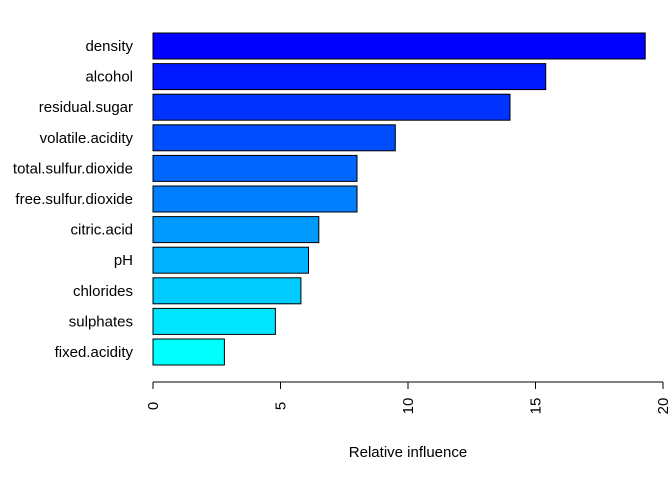 This screenshot has height=480, width=672. Describe the element at coordinates (123, 260) in the screenshot. I see `category-label-pH: pH` at that location.